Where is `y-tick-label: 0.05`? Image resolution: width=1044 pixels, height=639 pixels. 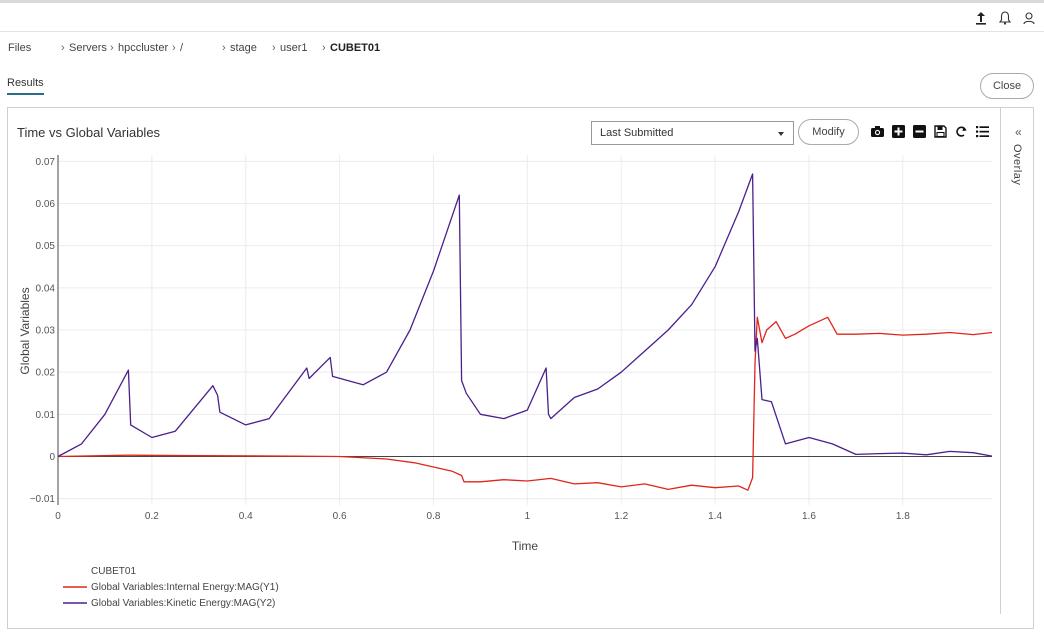 y-tick-label: 0.05 is located at coordinates (46, 246).